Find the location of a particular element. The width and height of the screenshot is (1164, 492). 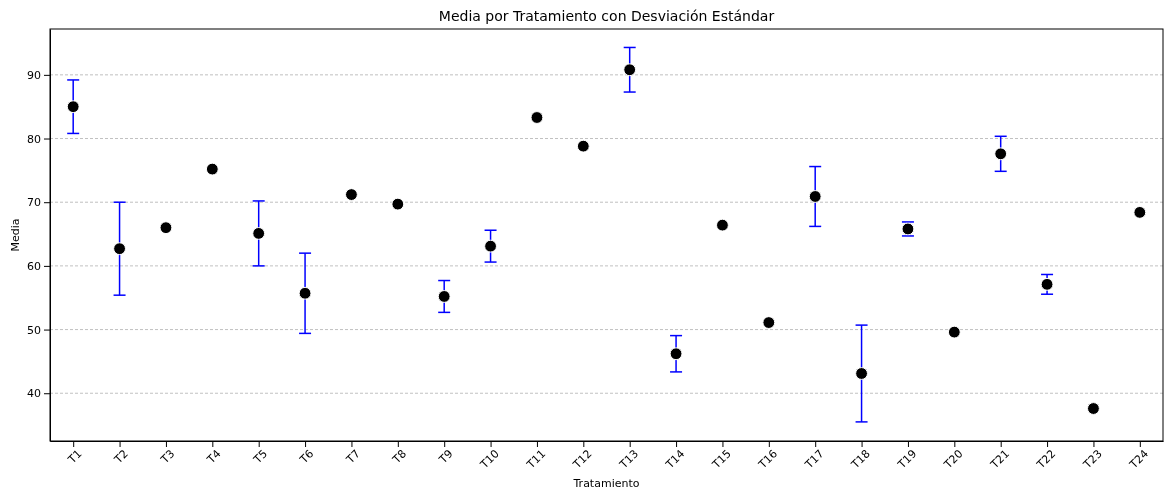

x-tick-label: T12 is located at coordinates (582, 459).